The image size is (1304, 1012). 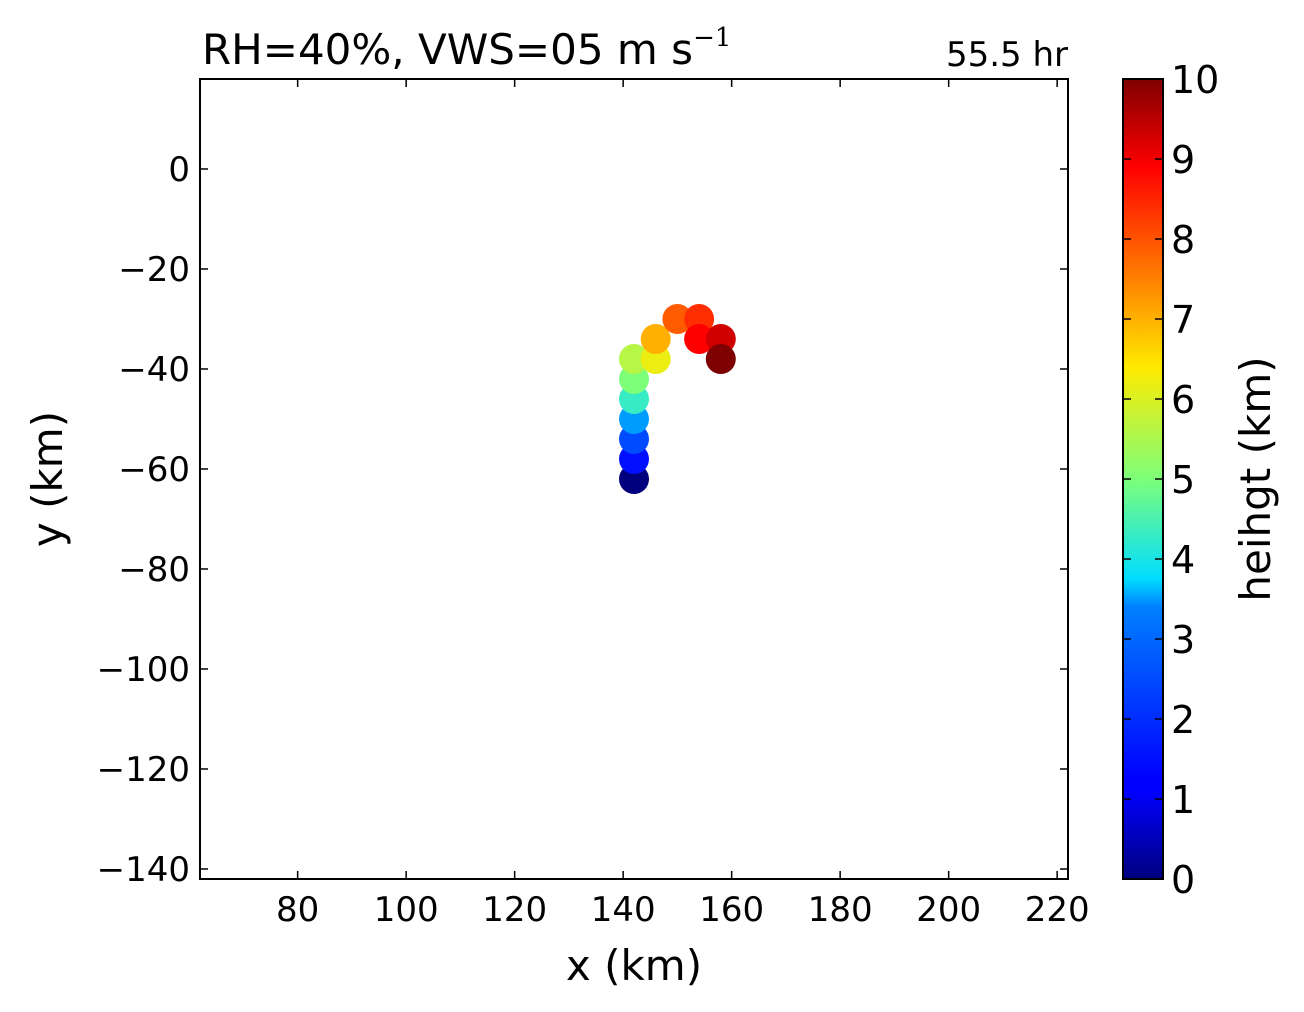 What do you see at coordinates (623, 910) in the screenshot?
I see `x-tick-label: 140` at bounding box center [623, 910].